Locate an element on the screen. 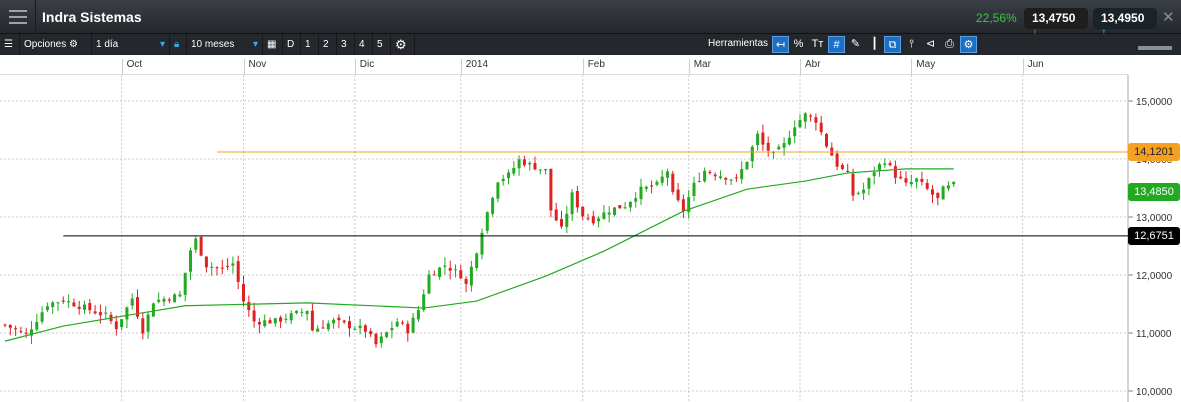  chevron-down-icon: ▾ is located at coordinates (162, 44).